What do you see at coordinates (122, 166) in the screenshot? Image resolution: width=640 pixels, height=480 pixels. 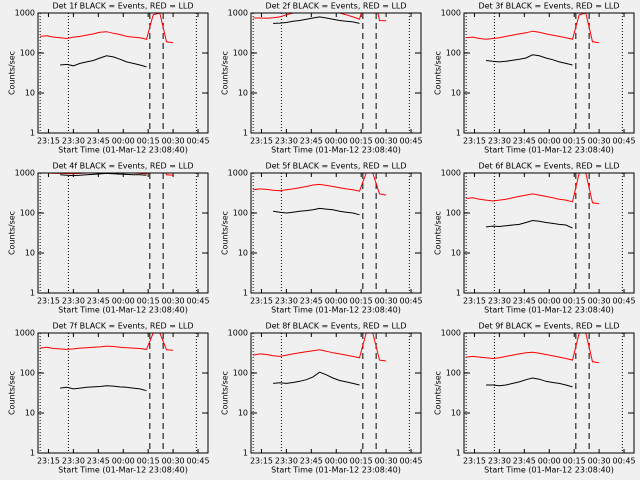 I see `chart-title: Det 4f BLACK = Events, RED = LLD` at bounding box center [122, 166].